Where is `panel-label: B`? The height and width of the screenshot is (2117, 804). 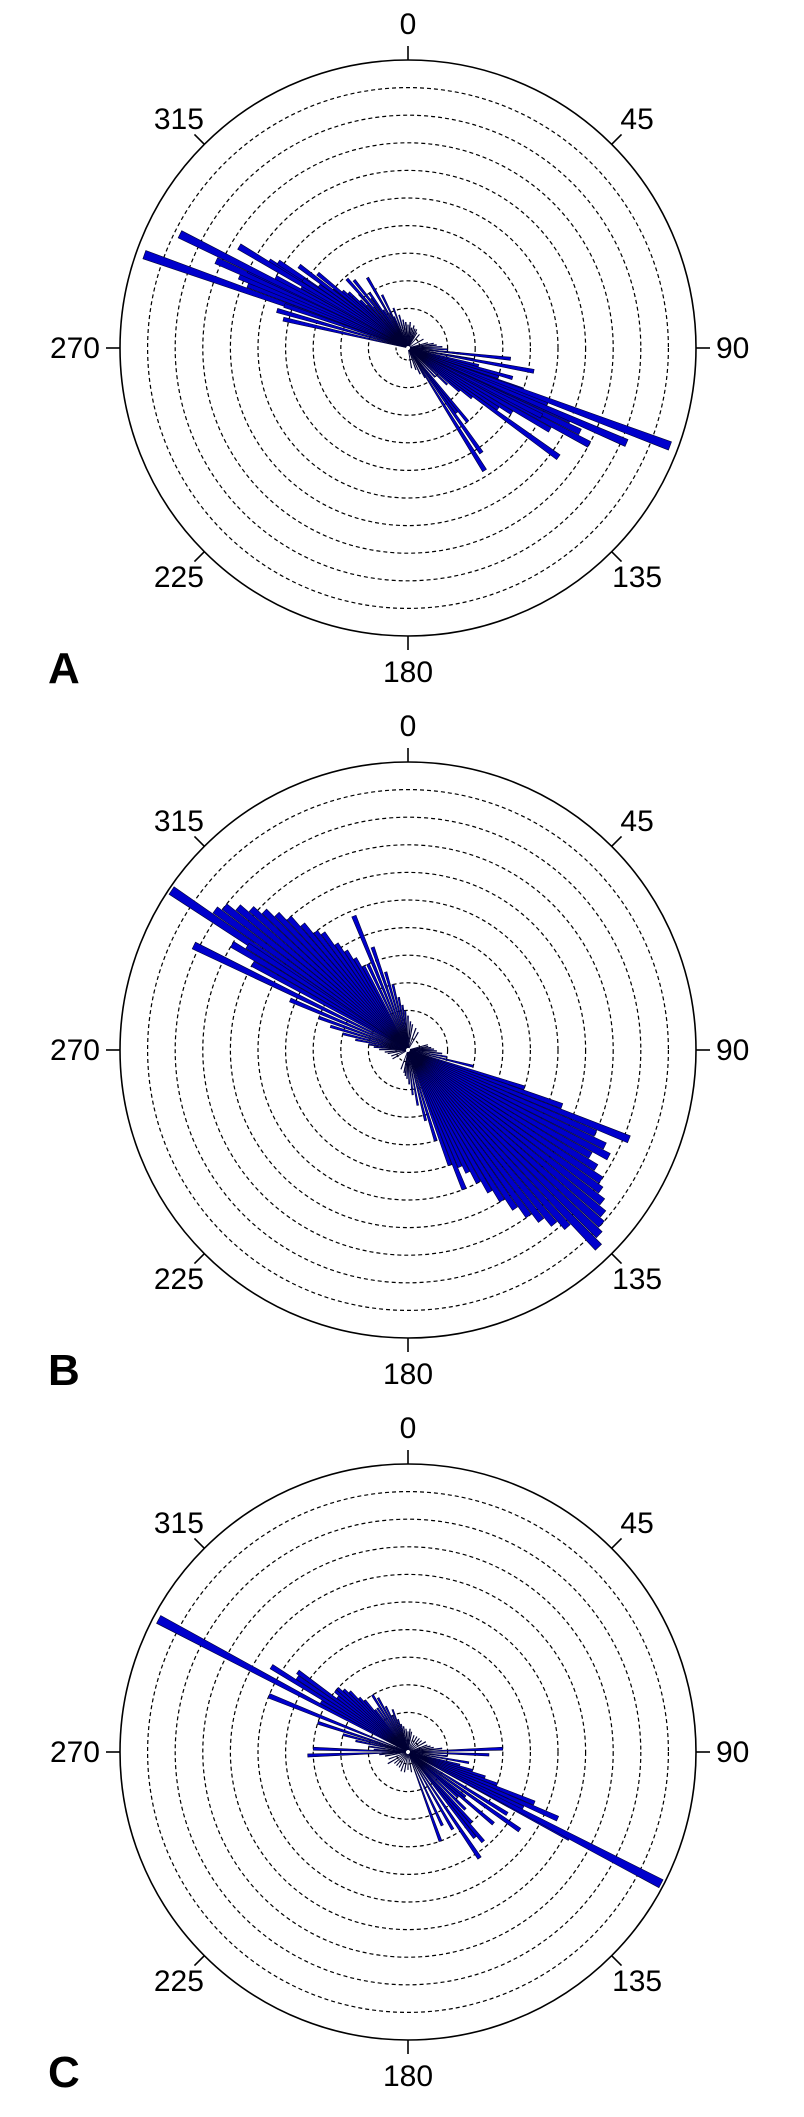
panel-label: B is located at coordinates (64, 1370).